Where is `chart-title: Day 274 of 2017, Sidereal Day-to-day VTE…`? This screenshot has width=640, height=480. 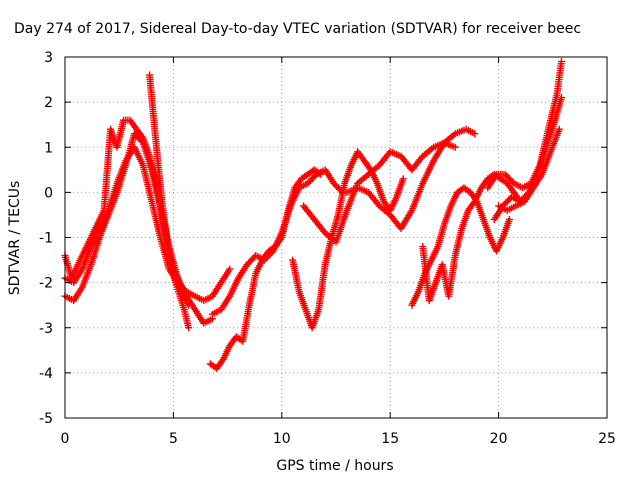
chart-title: Day 274 of 2017, Sidereal Day-to-day VTE… is located at coordinates (297, 29).